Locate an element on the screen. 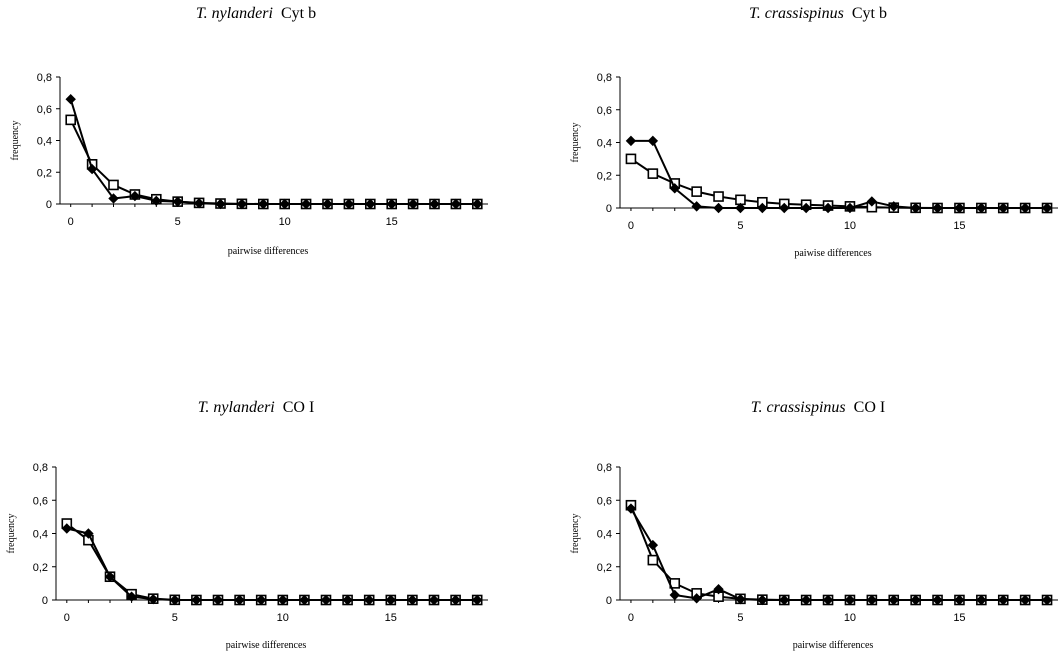  y-tick-label: 0,6 is located at coordinates (40, 501).